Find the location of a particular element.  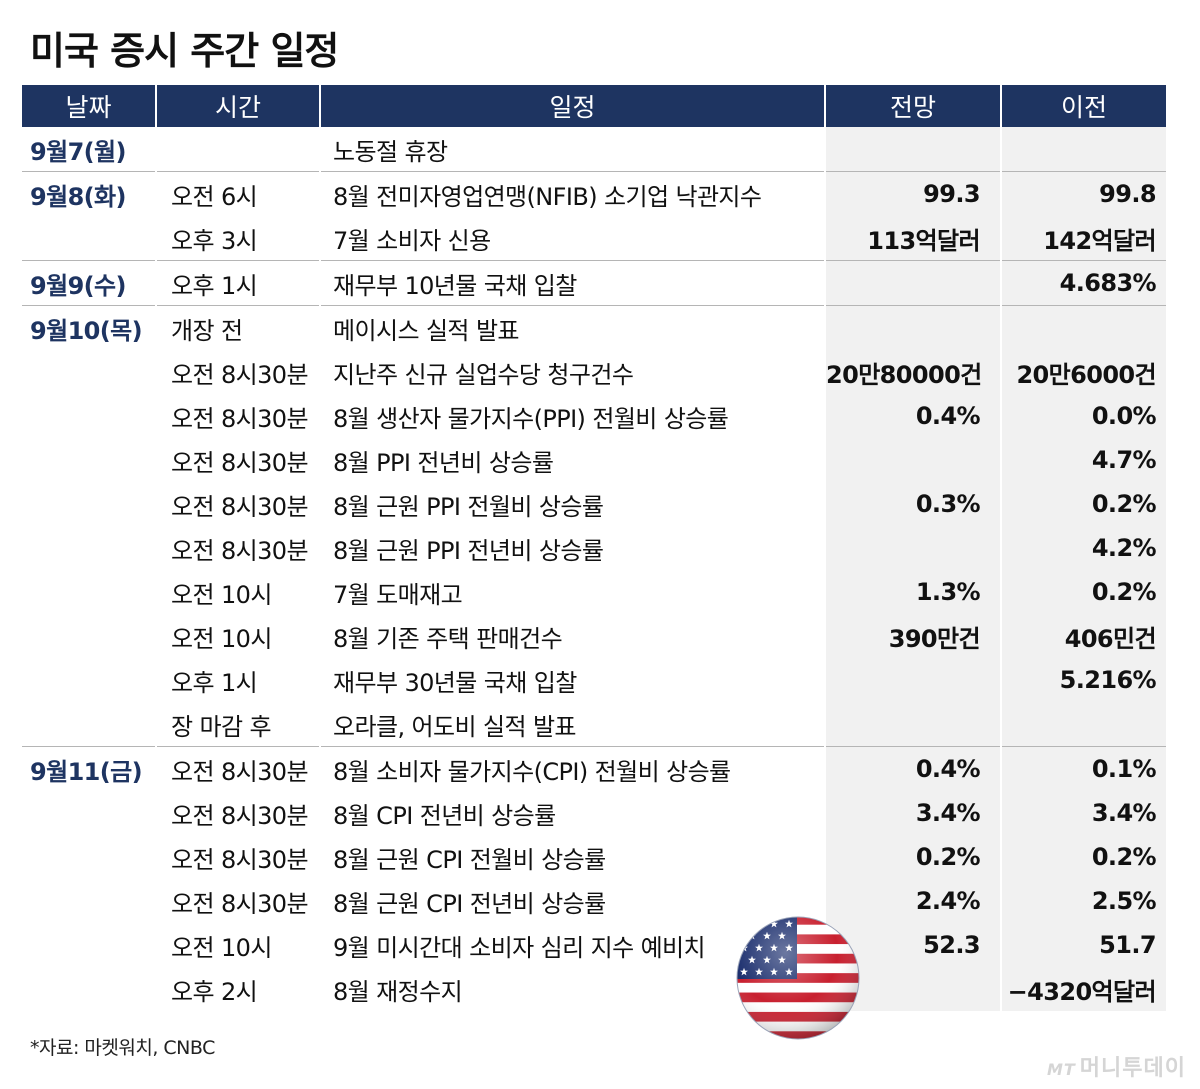

previous-cell: 2.5% is located at coordinates (1083, 901).